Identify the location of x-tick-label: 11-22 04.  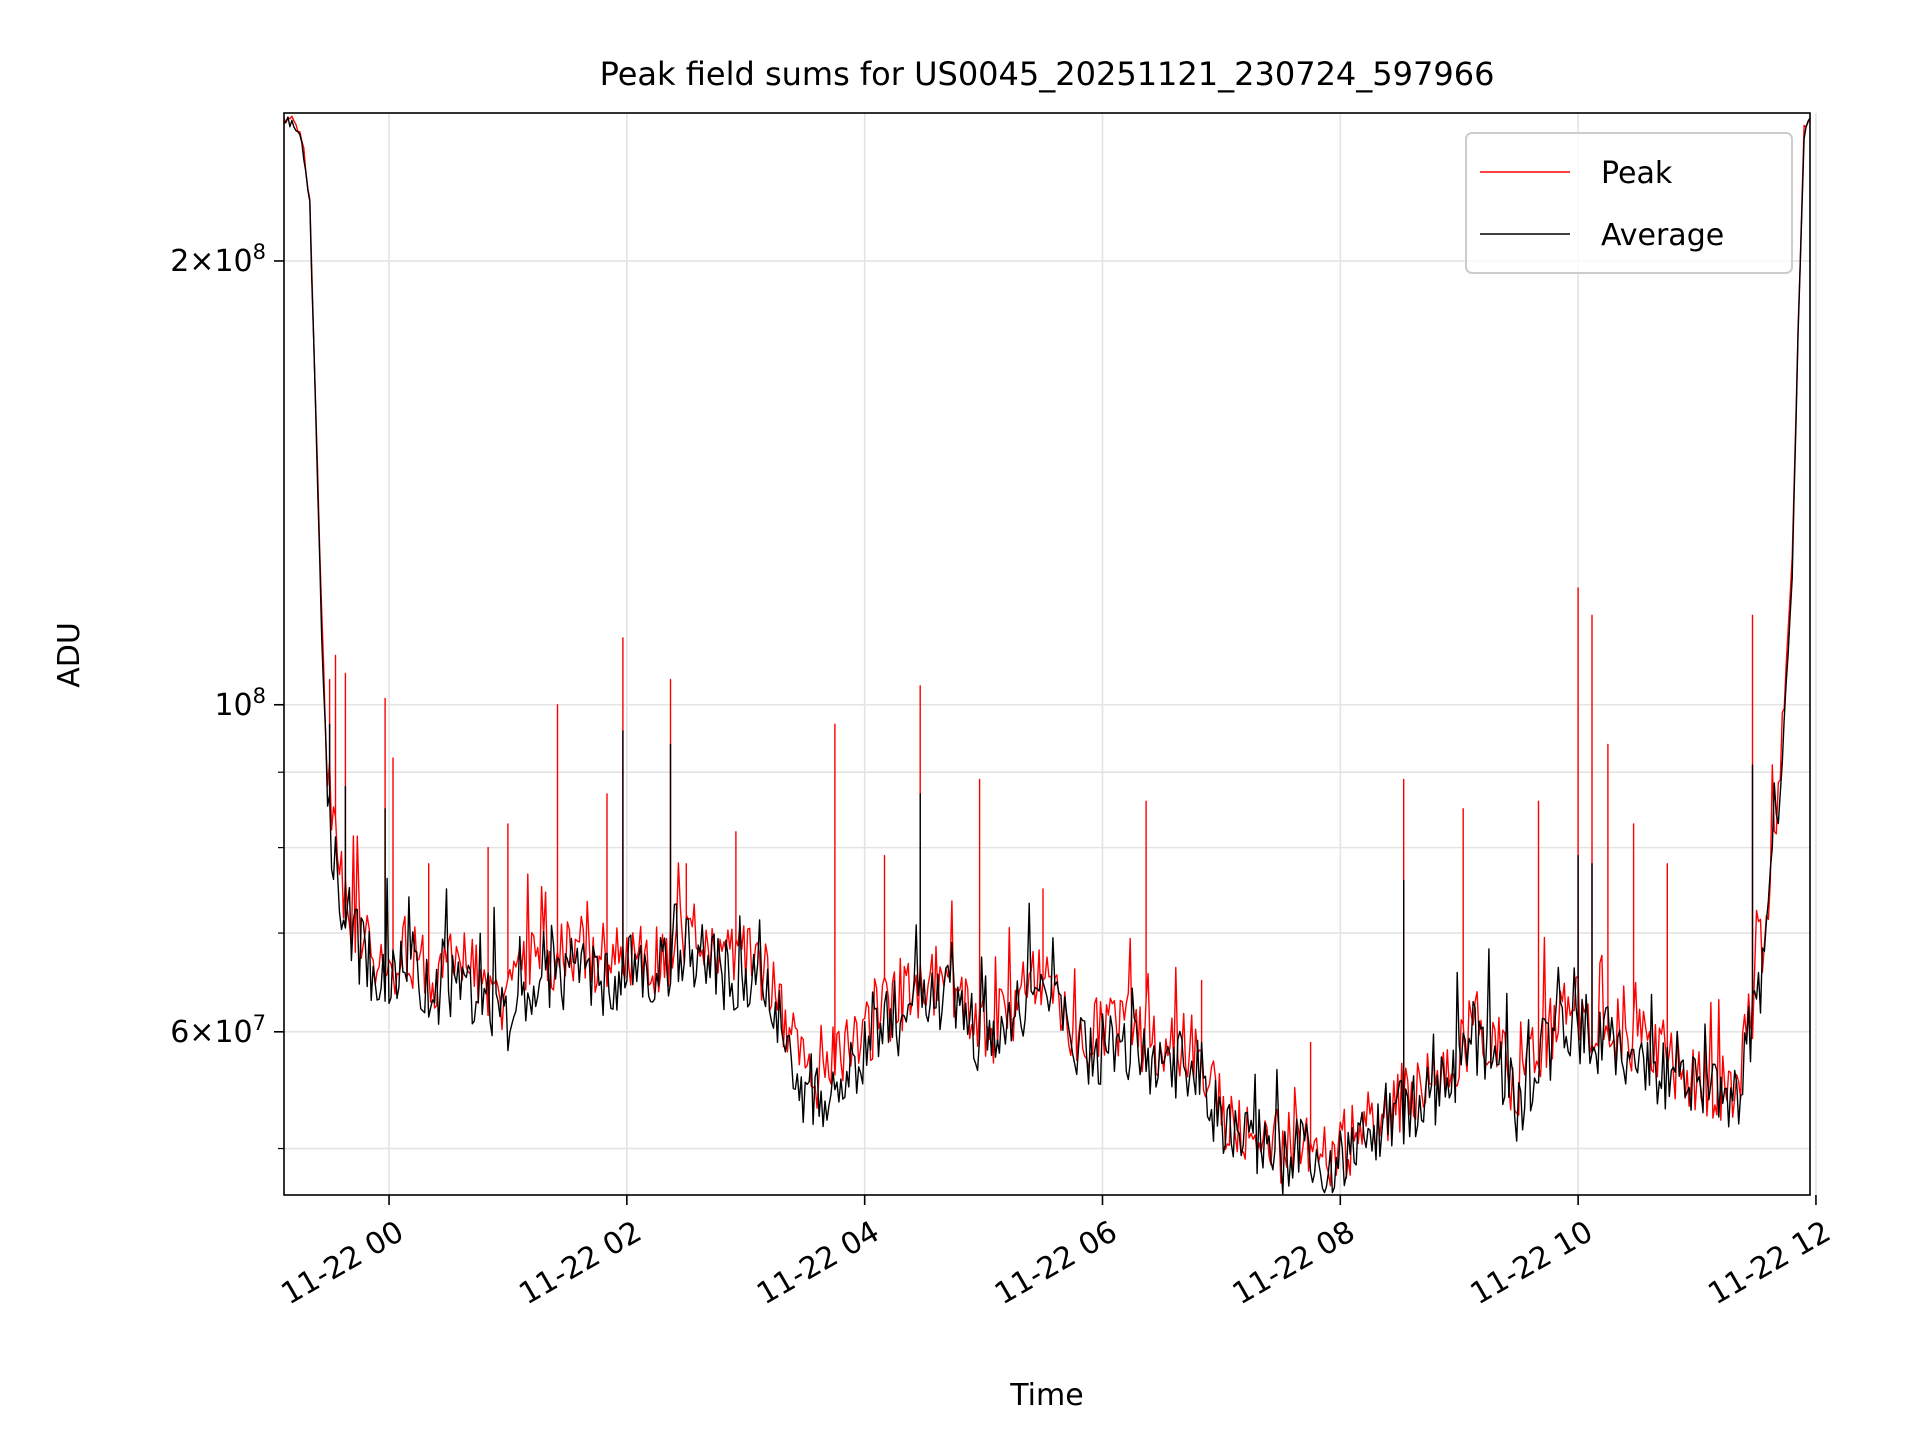
(818, 1263).